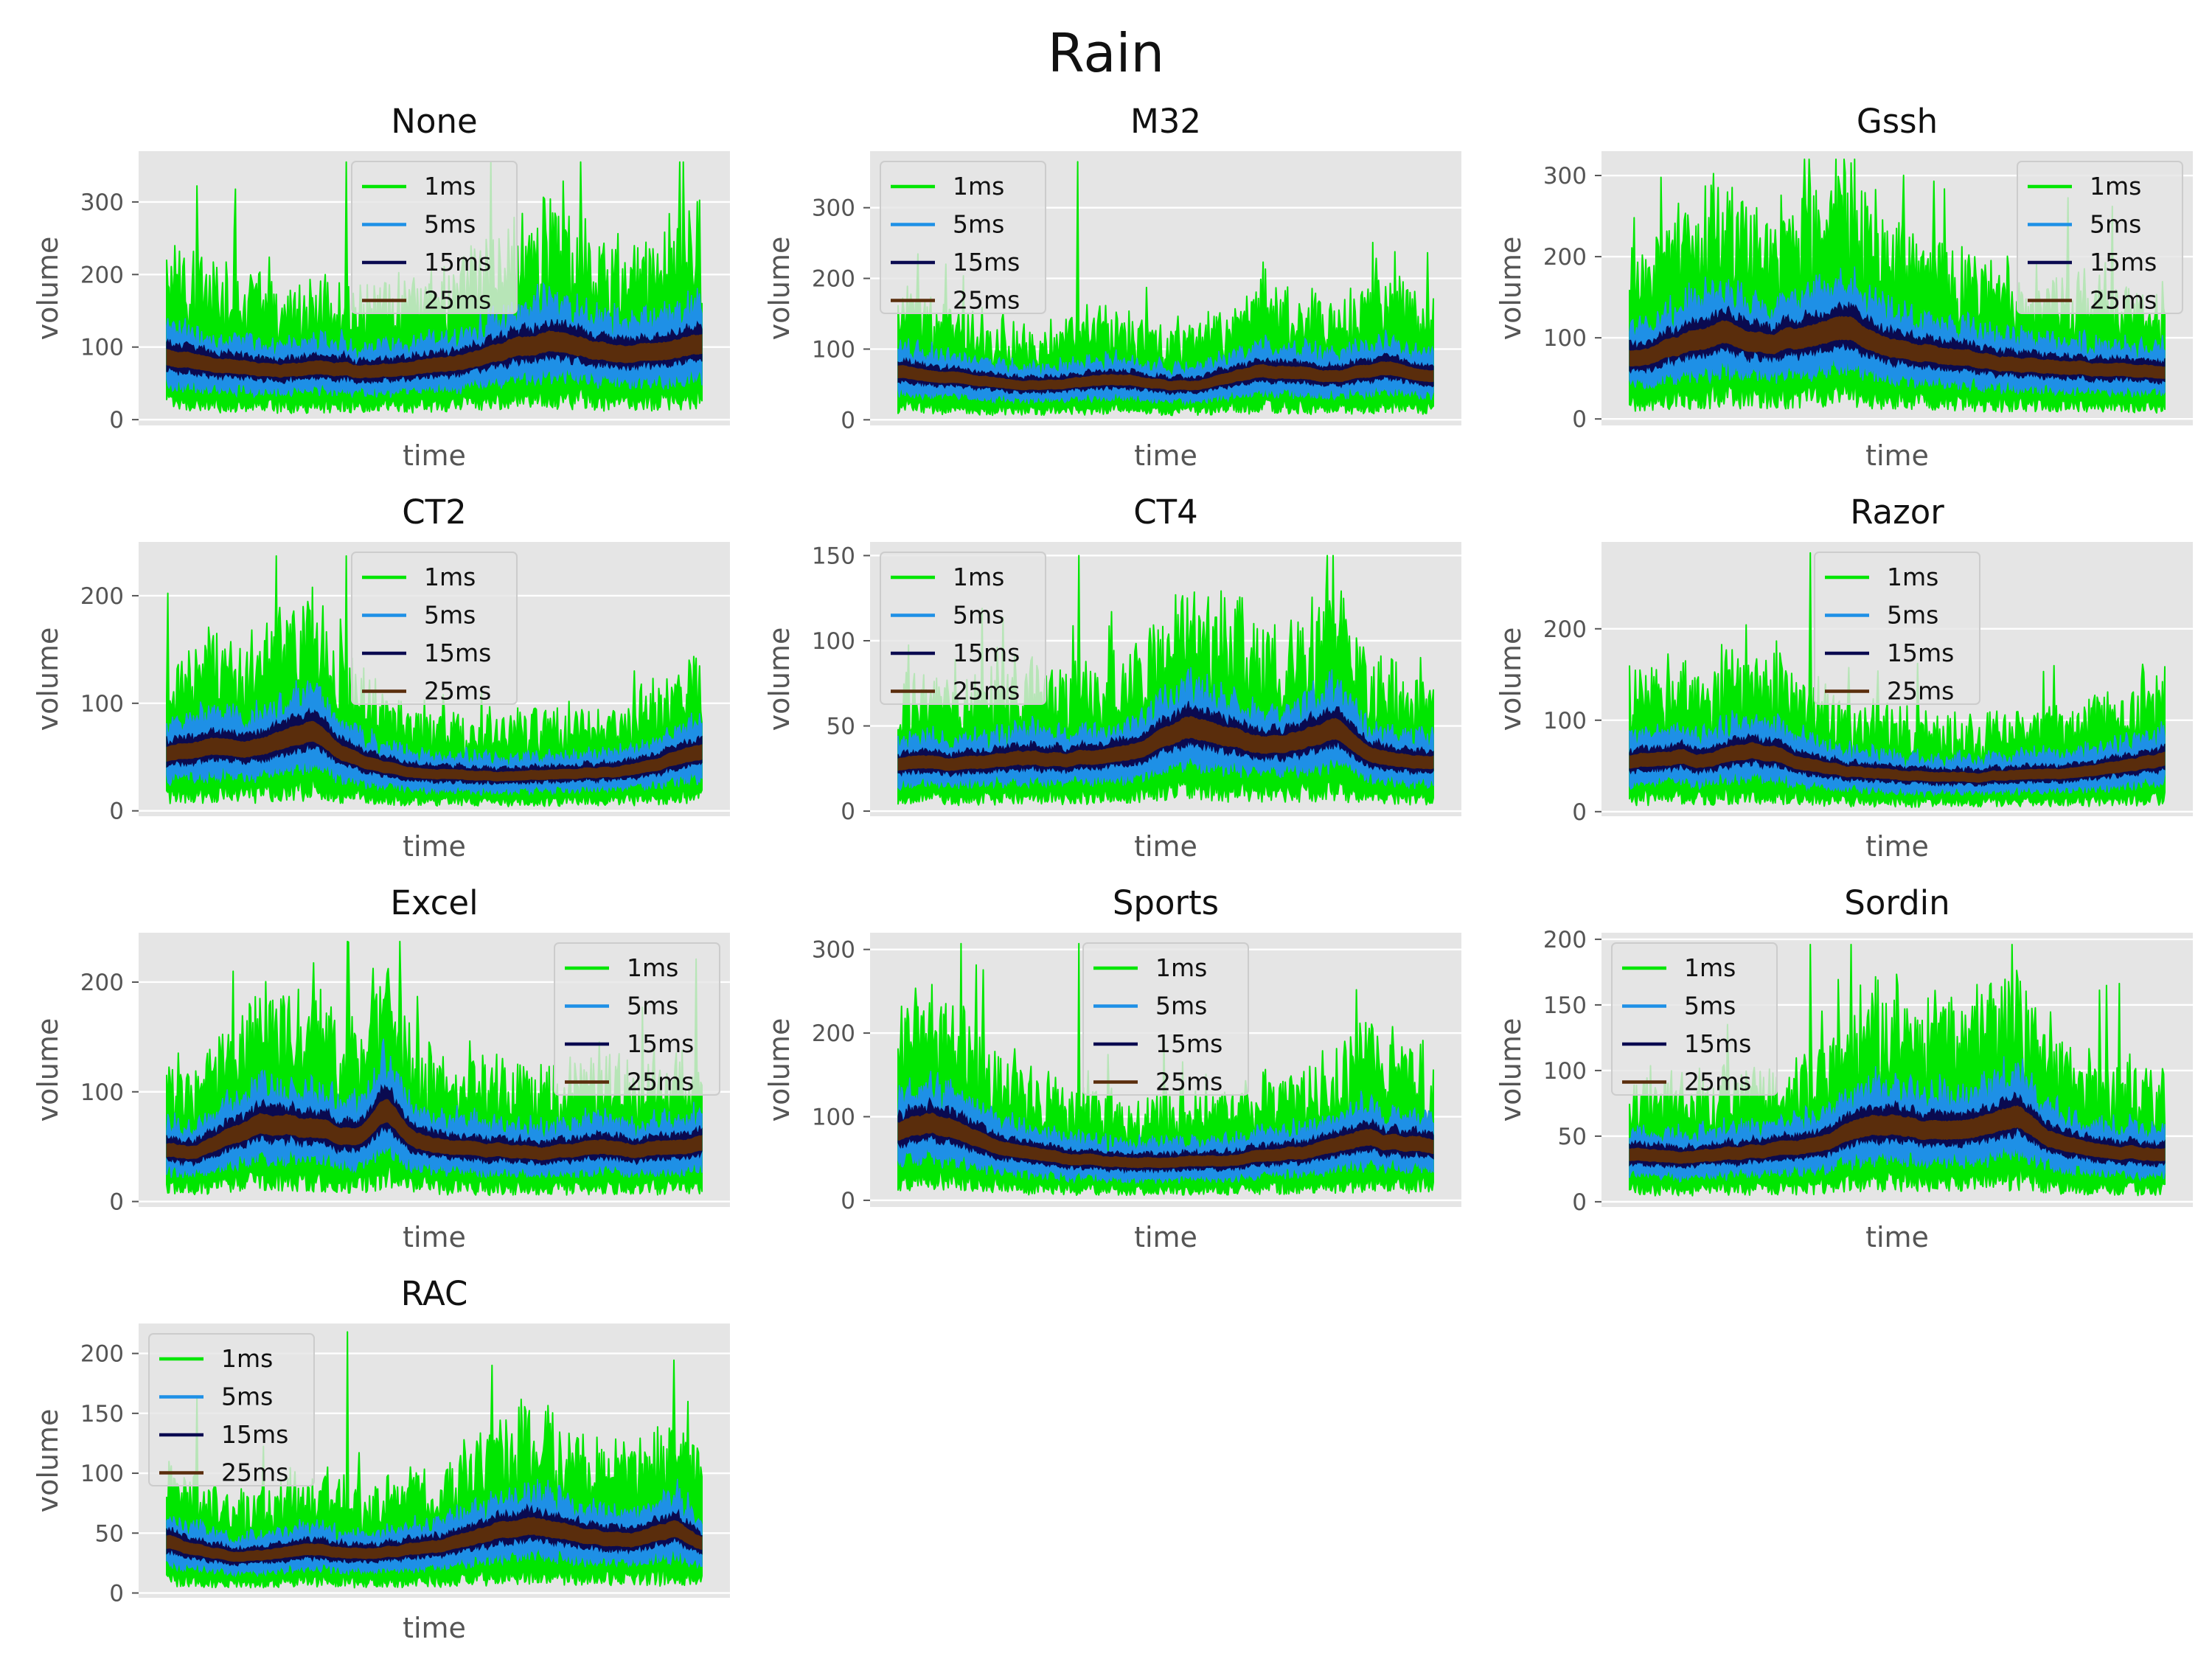 The image size is (2212, 1659). What do you see at coordinates (1572, 1137) in the screenshot?
I see `ytick-label-sordin-50: 50` at bounding box center [1572, 1137].